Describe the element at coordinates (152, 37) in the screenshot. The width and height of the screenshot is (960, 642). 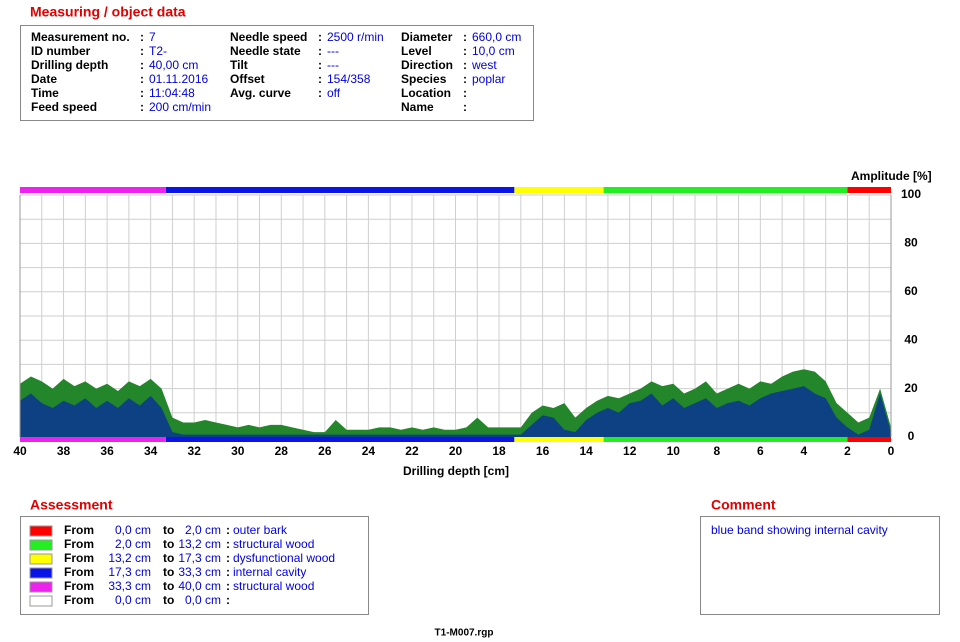
I see `info-value: 7` at that location.